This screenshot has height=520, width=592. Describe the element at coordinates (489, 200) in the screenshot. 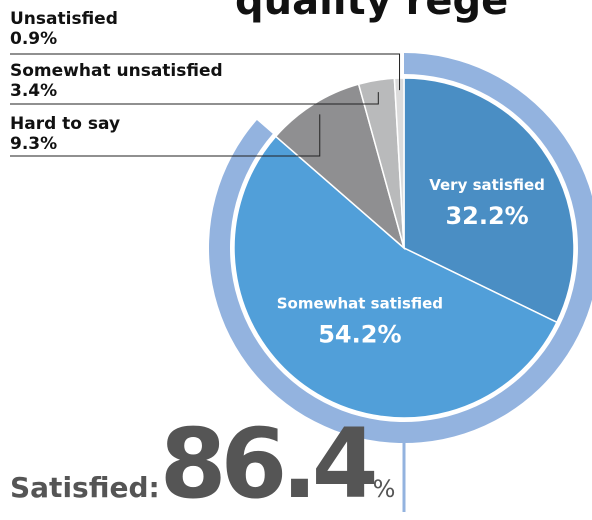

I see `slice-very-satisfied` at that location.